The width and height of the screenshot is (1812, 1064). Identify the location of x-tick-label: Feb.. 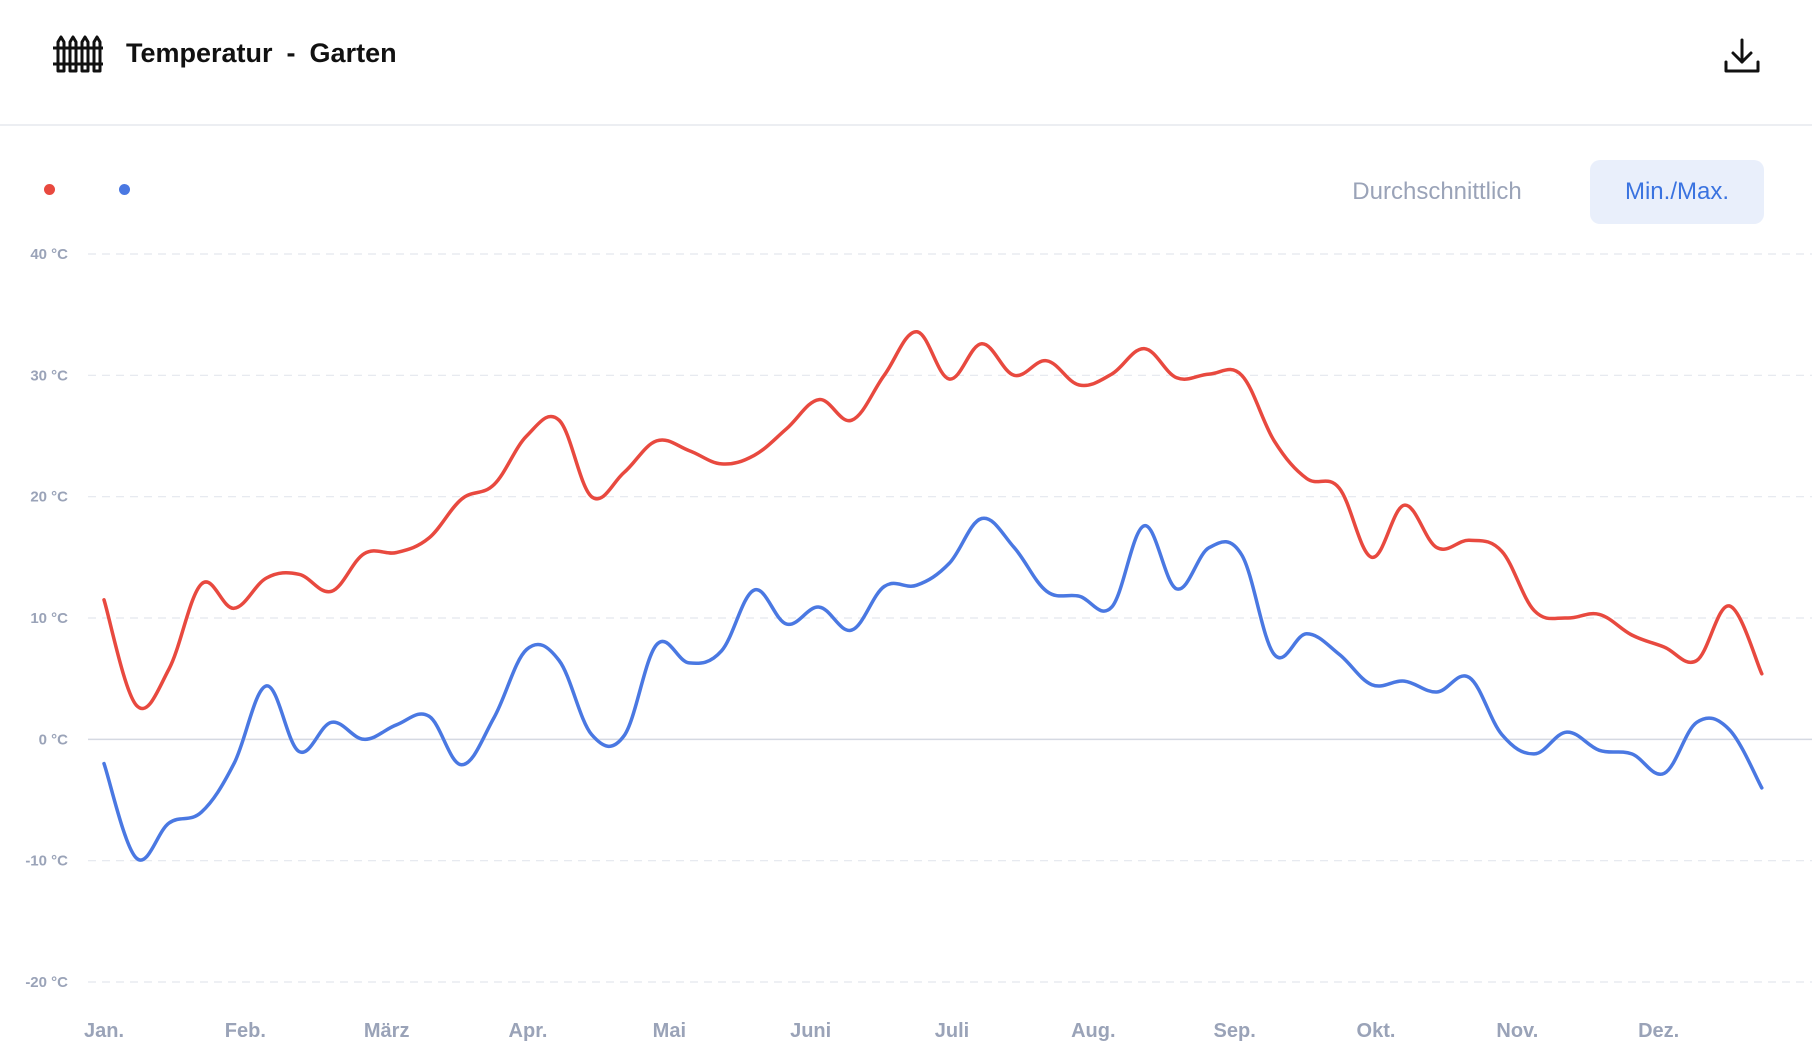
(245, 1031).